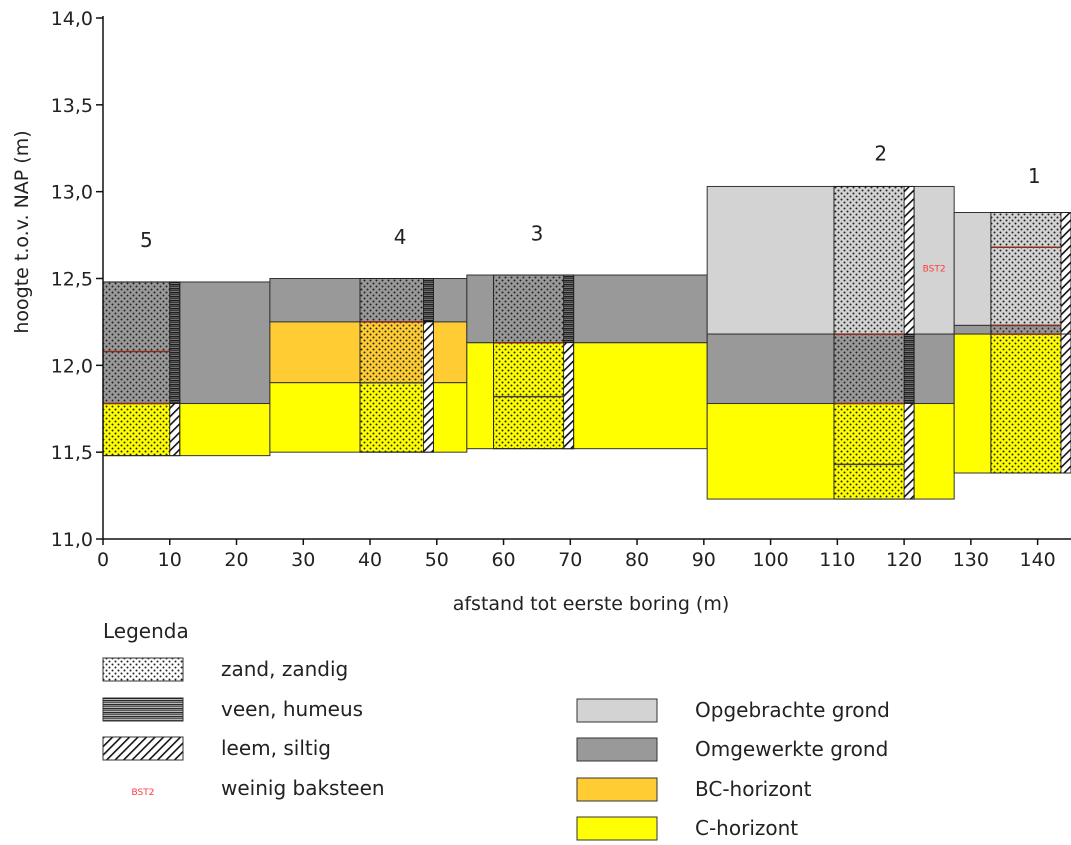  Describe the element at coordinates (770, 560) in the screenshot. I see `x-tick-label-10: 100` at that location.